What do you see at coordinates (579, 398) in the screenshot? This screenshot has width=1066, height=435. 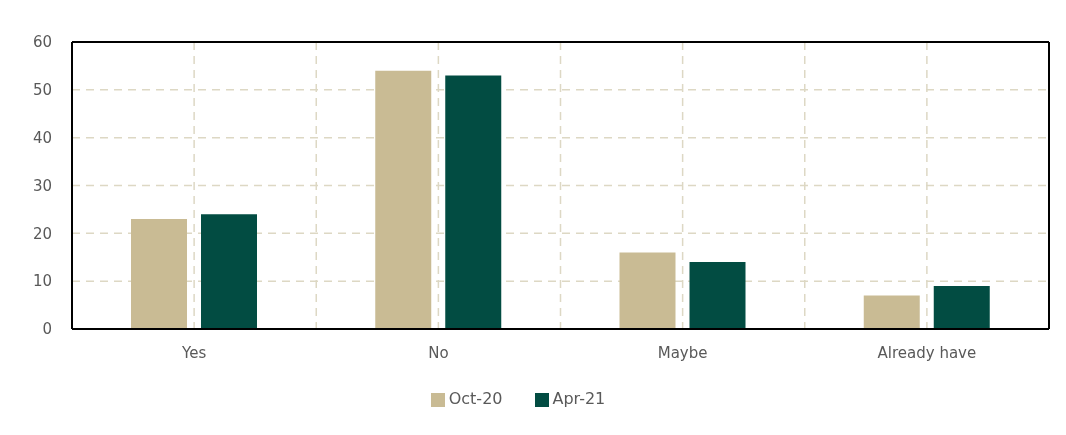 I see `legend-label: Apr-21` at bounding box center [579, 398].